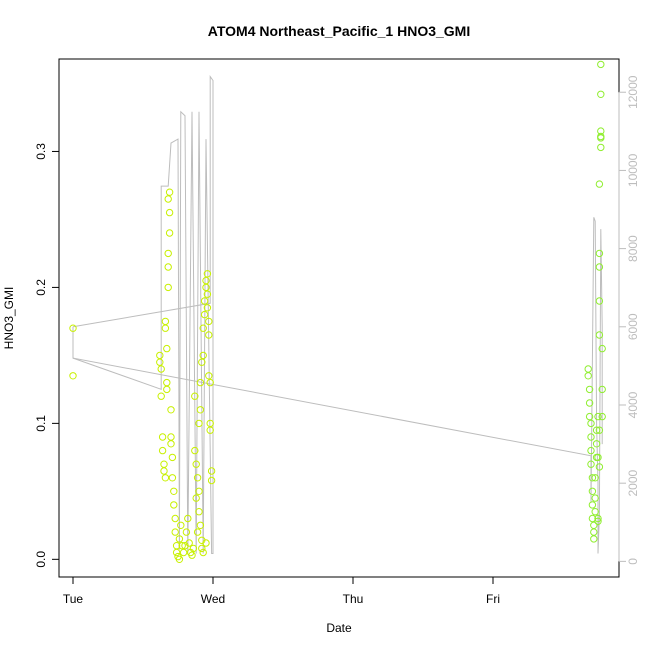 Image resolution: width=650 pixels, height=650 pixels. What do you see at coordinates (633, 404) in the screenshot?
I see `y-right-tick-label: 4000` at bounding box center [633, 404].